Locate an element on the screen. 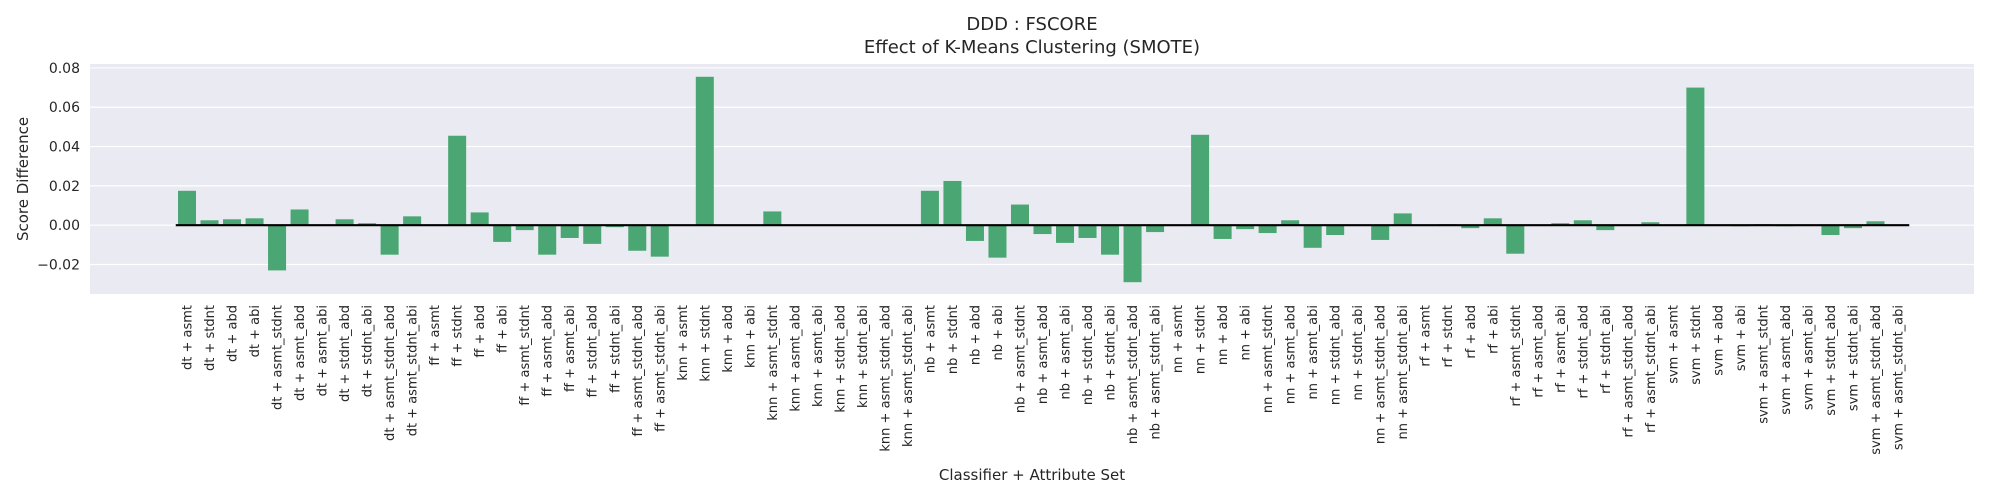 This screenshot has width=2000, height=500. x-tick-label: dt + stdnt is located at coordinates (210, 338).